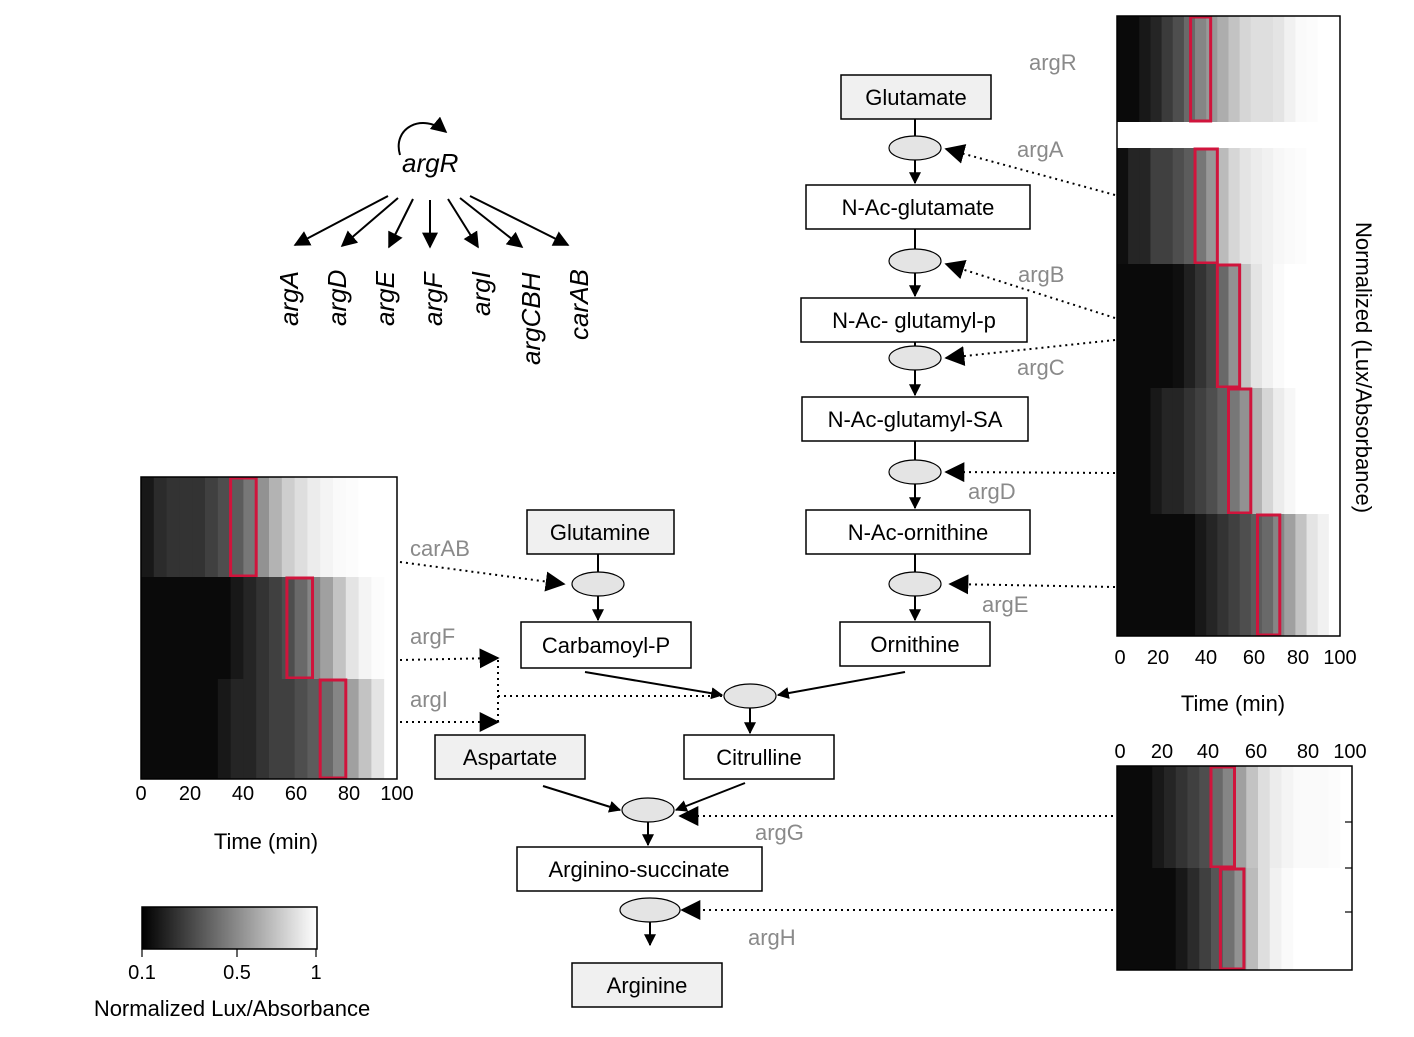  I want to click on connector-carAB, so click(482, 576).